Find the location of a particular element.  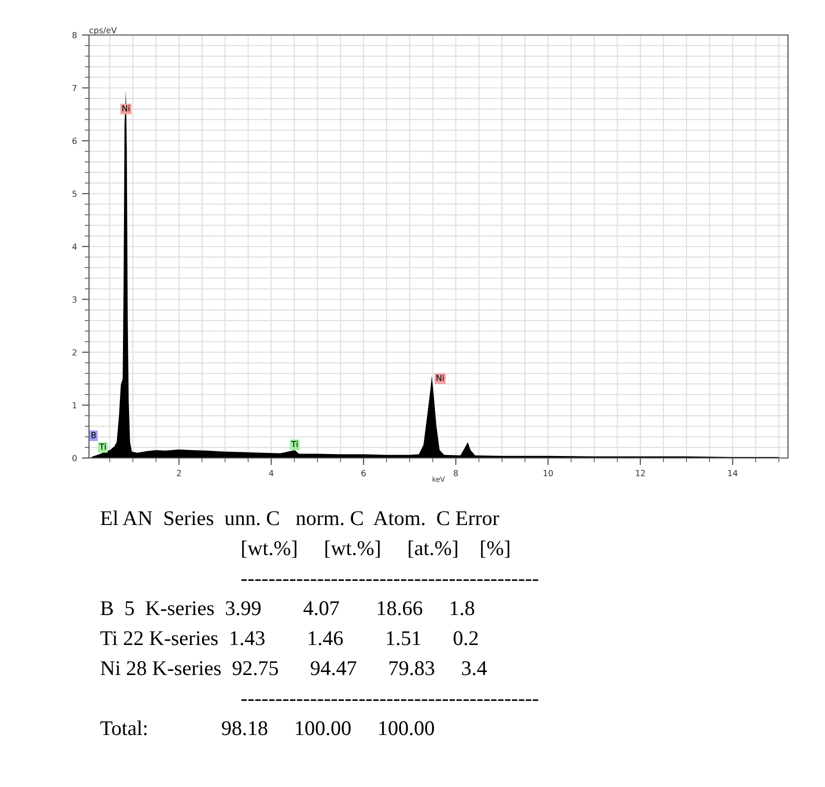

y-tick-label: 1 is located at coordinates (74, 405).